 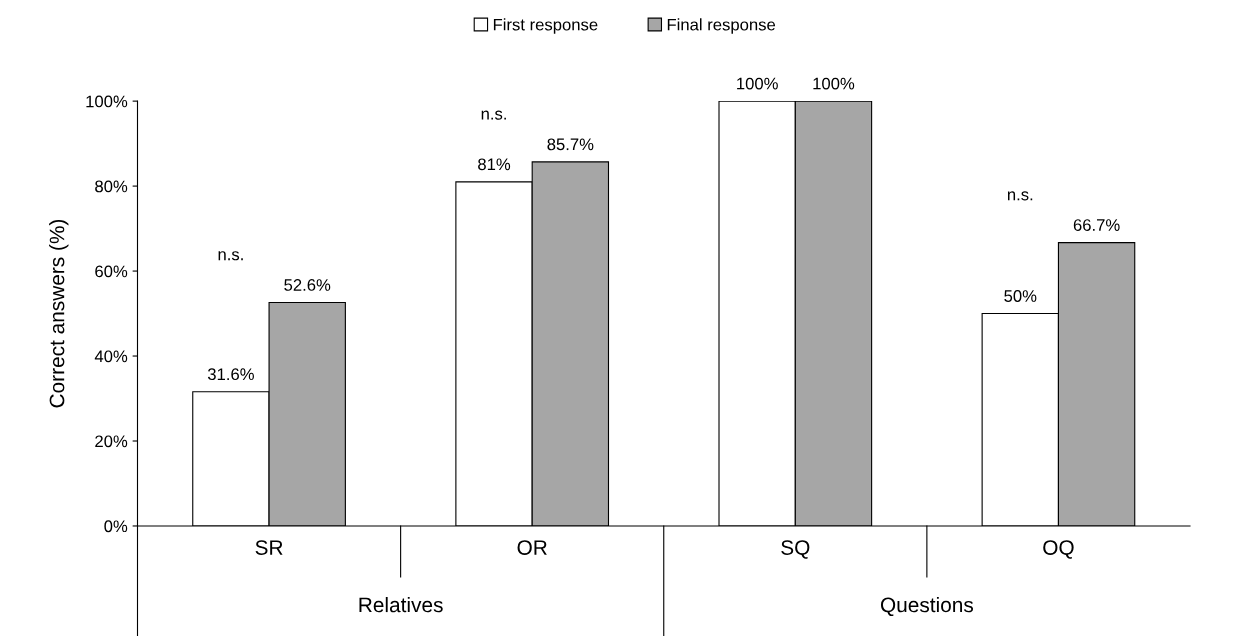 I want to click on legend-label: Final response, so click(x=721, y=26).